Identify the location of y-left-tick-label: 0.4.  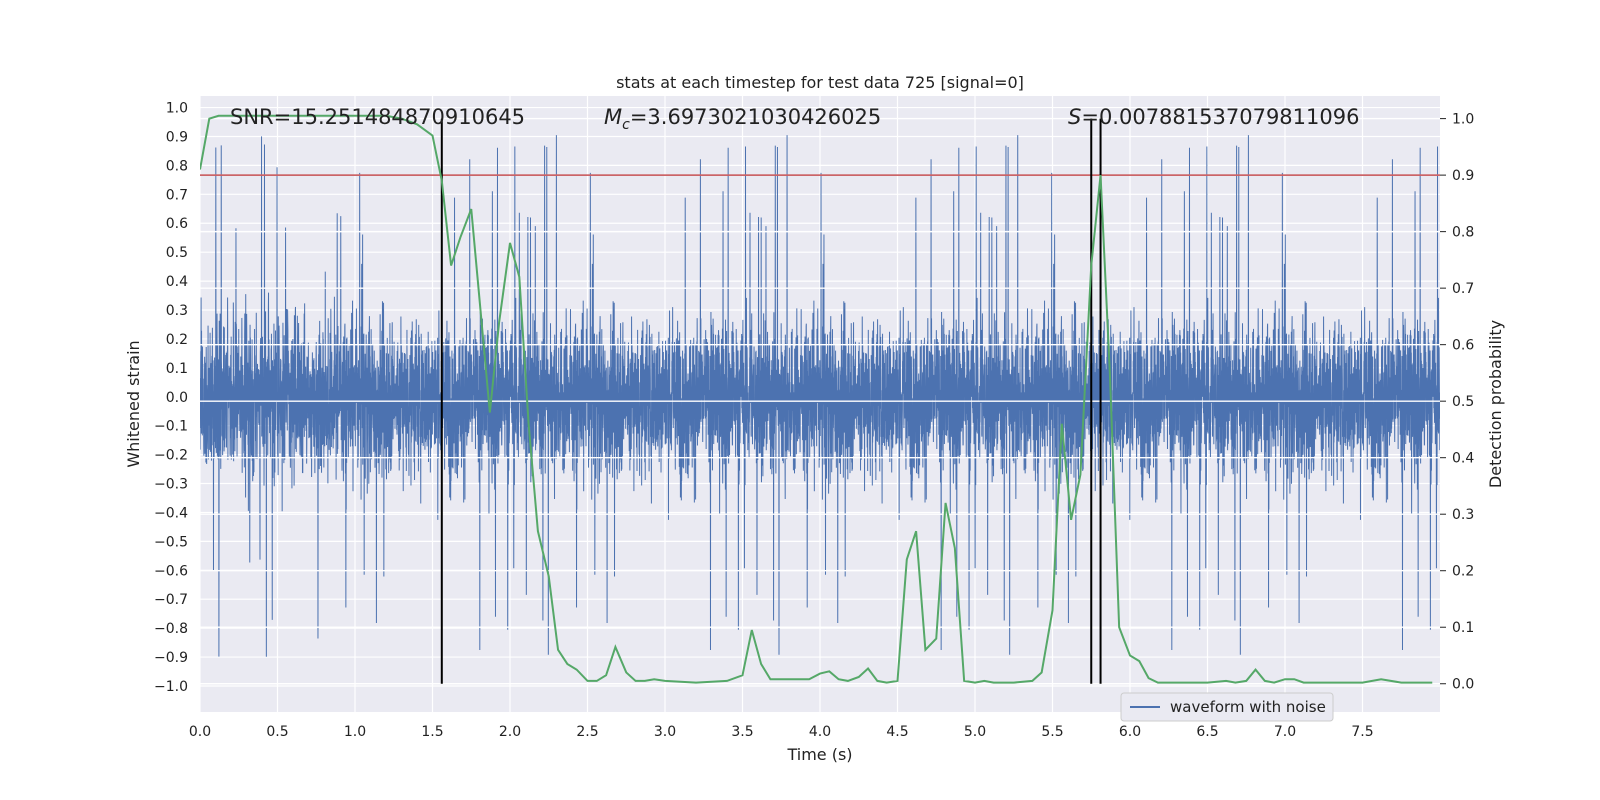
(177, 282).